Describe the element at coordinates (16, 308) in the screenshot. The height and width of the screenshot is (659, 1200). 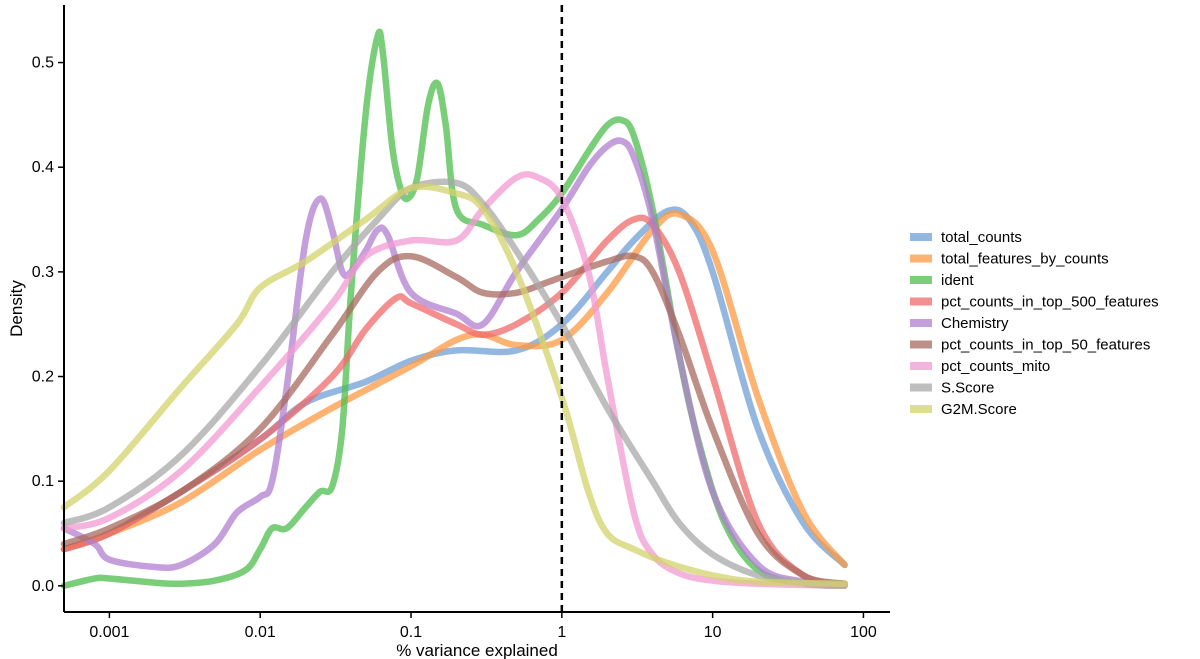
I see `y-axis-title: Density` at that location.